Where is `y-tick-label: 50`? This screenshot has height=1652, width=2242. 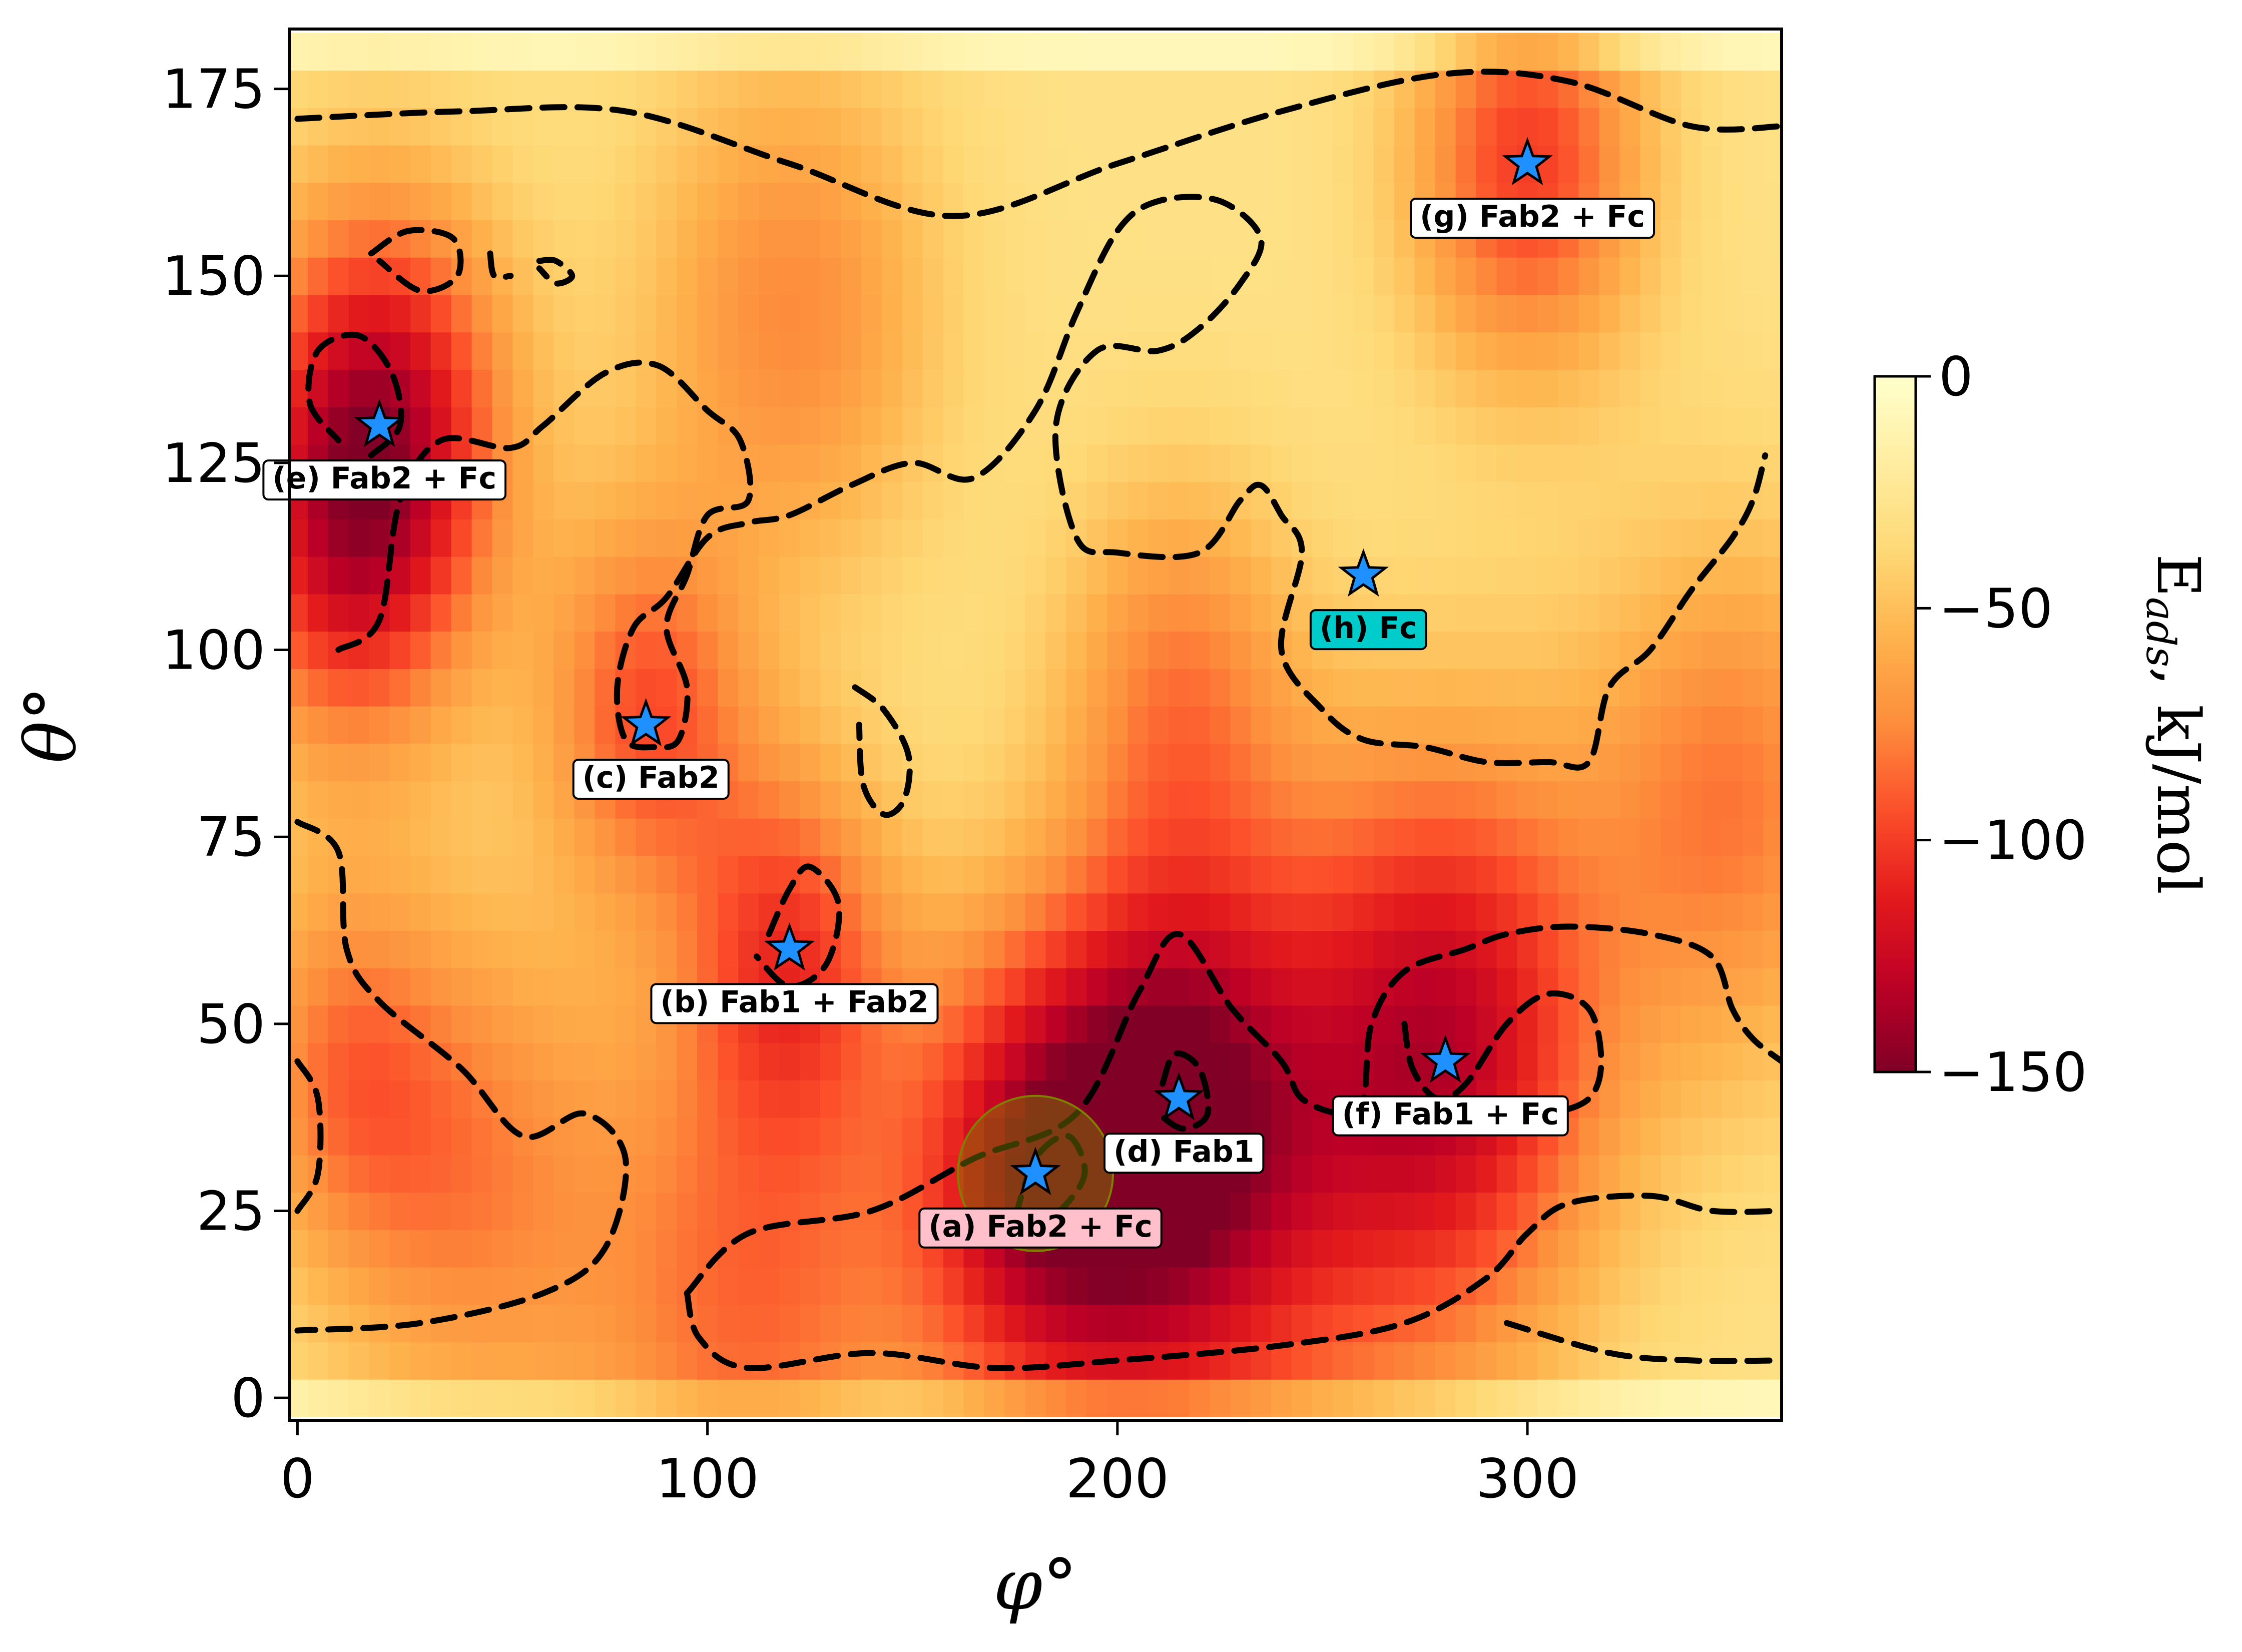 y-tick-label: 50 is located at coordinates (231, 1024).